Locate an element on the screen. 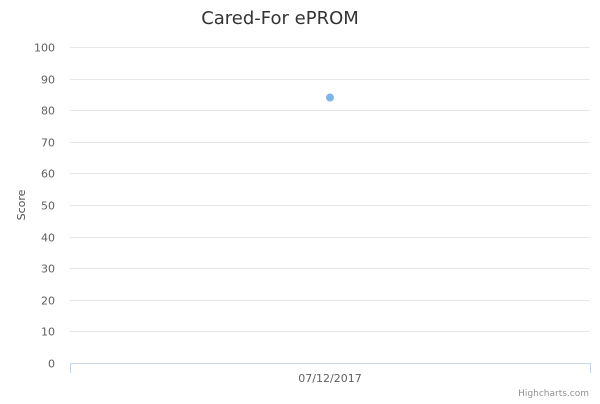  y-tick-label: 0 is located at coordinates (51, 364).